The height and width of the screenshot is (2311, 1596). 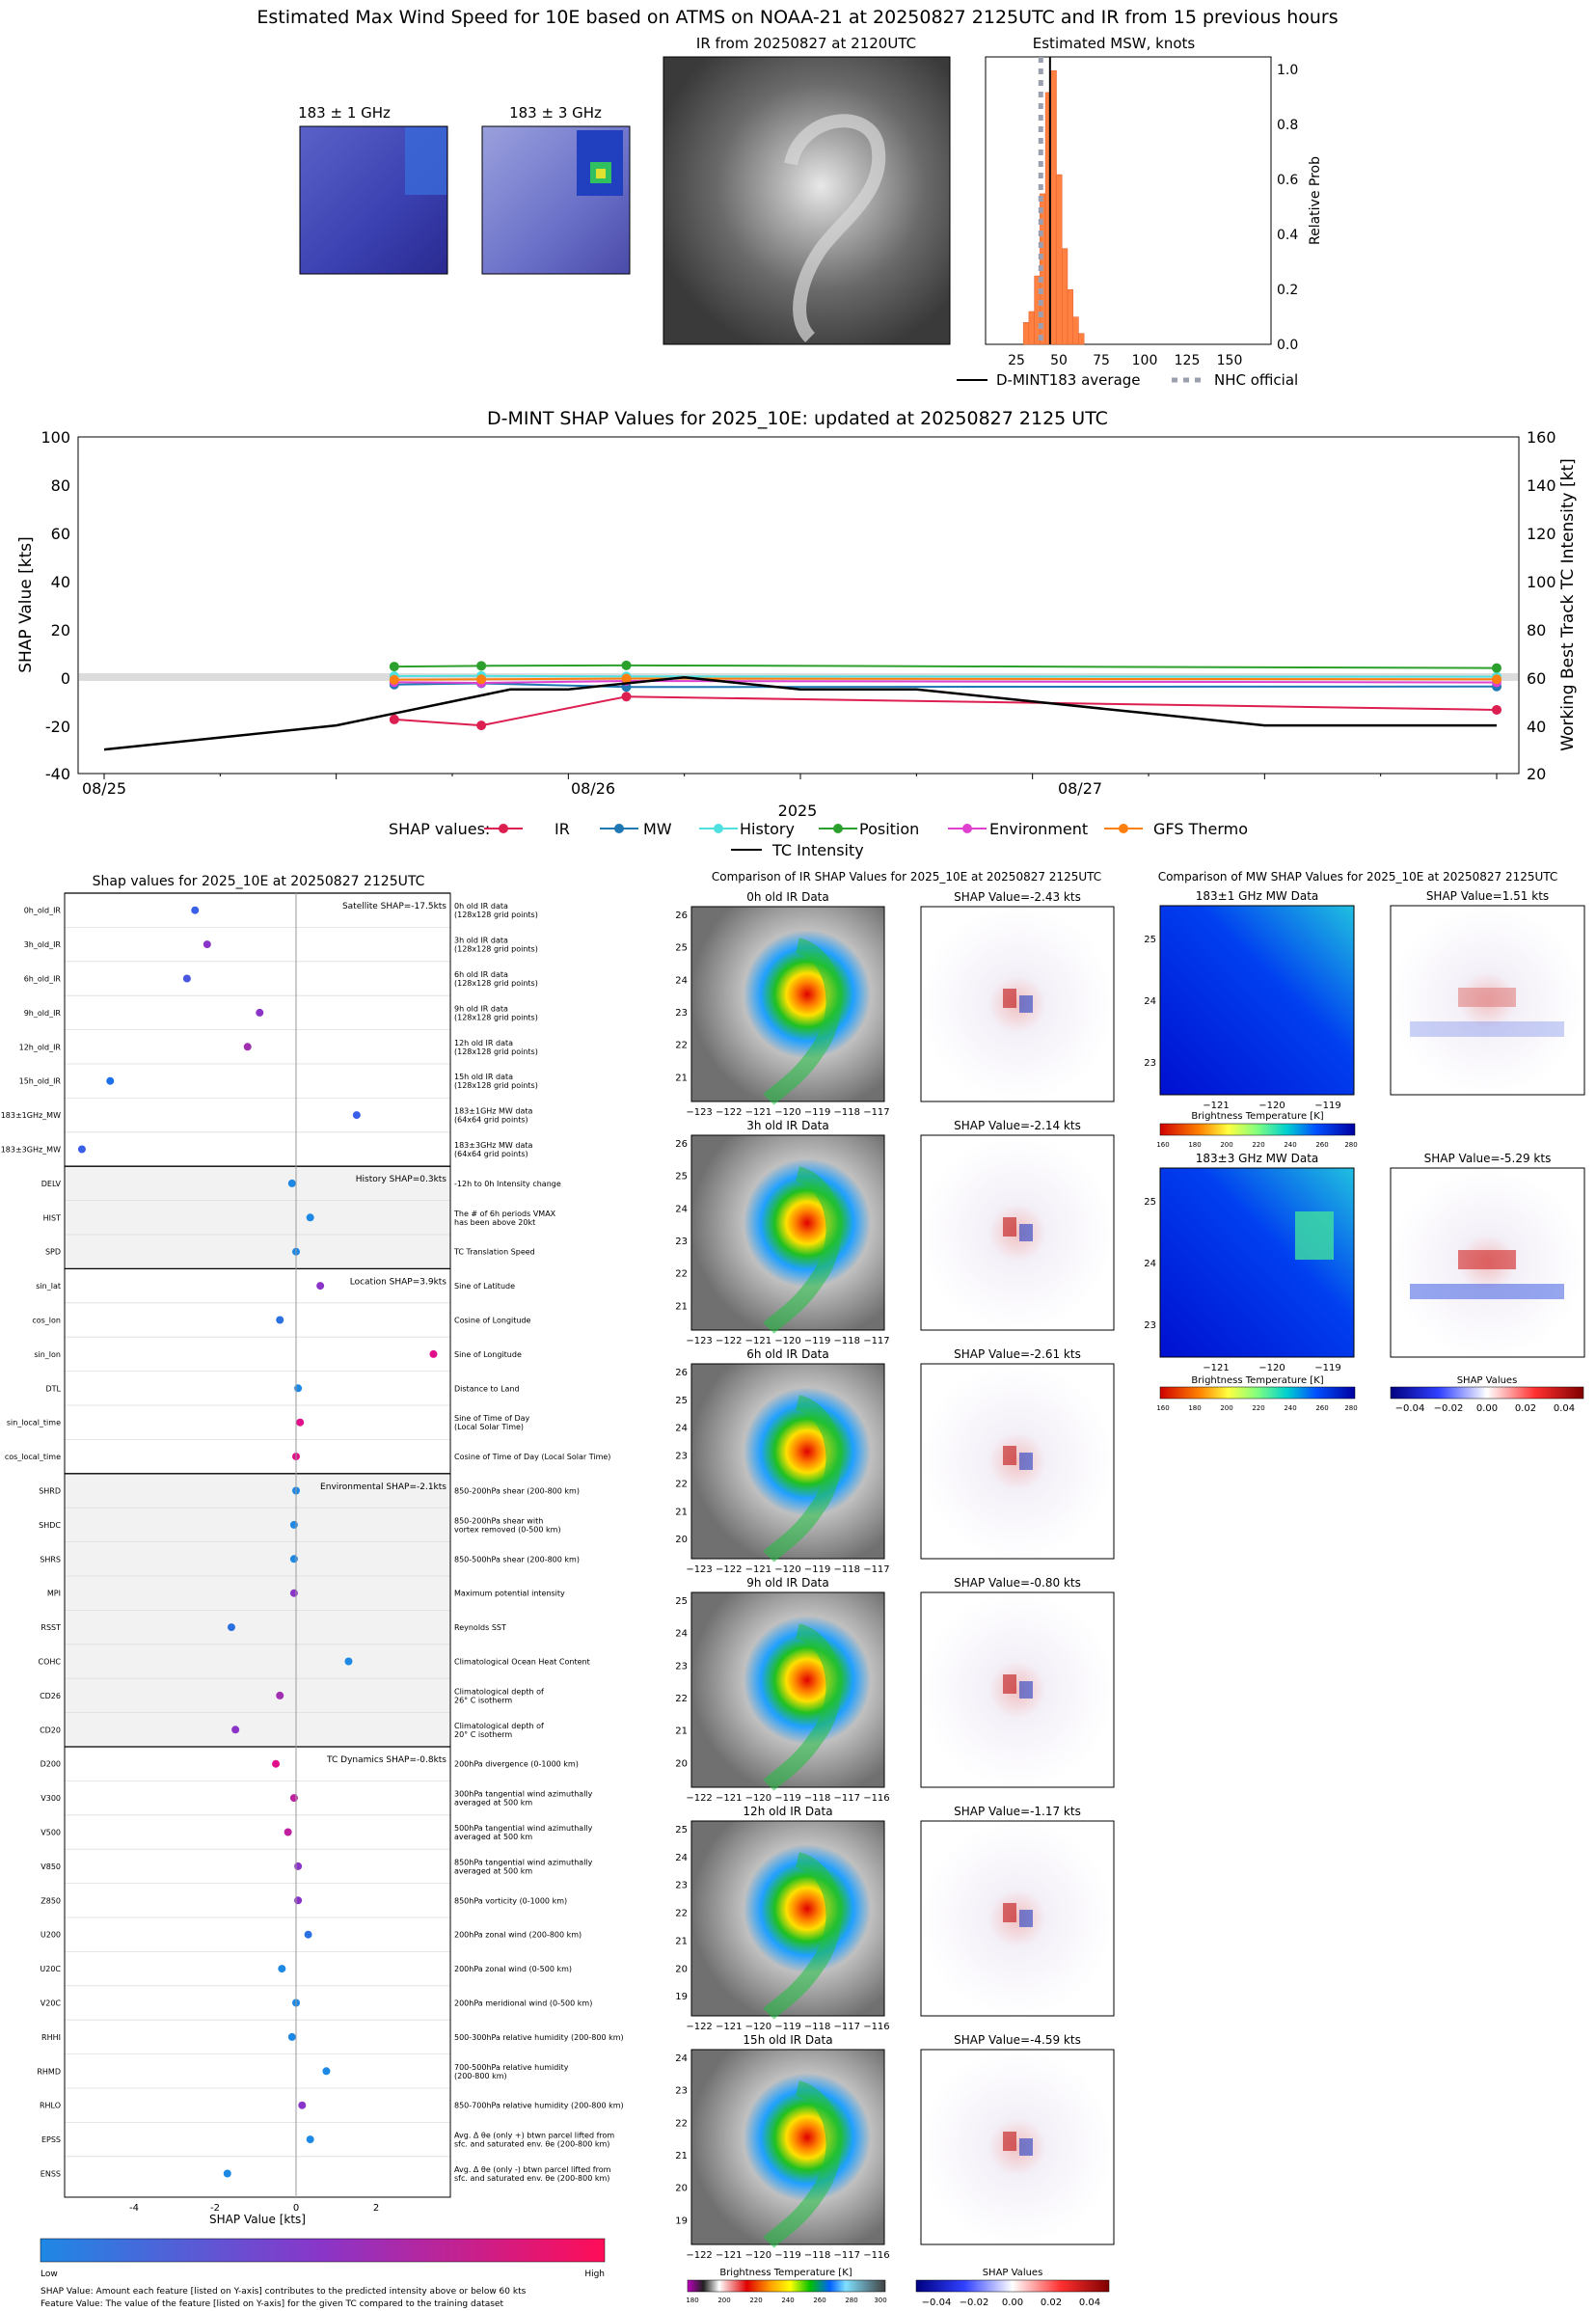 What do you see at coordinates (505, 1214) in the screenshot?
I see `shap-feature-desc: The # of 6h periods VMAX` at bounding box center [505, 1214].